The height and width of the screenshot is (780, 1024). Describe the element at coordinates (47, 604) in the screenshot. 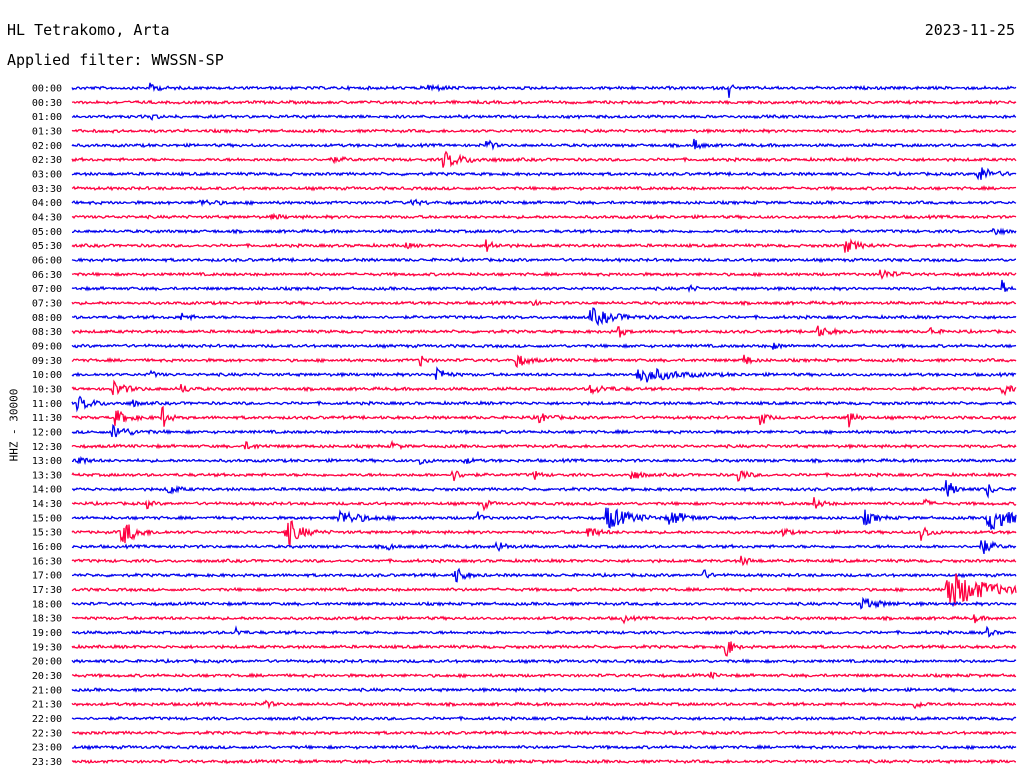

I see `row-time-label: 18:00` at that location.